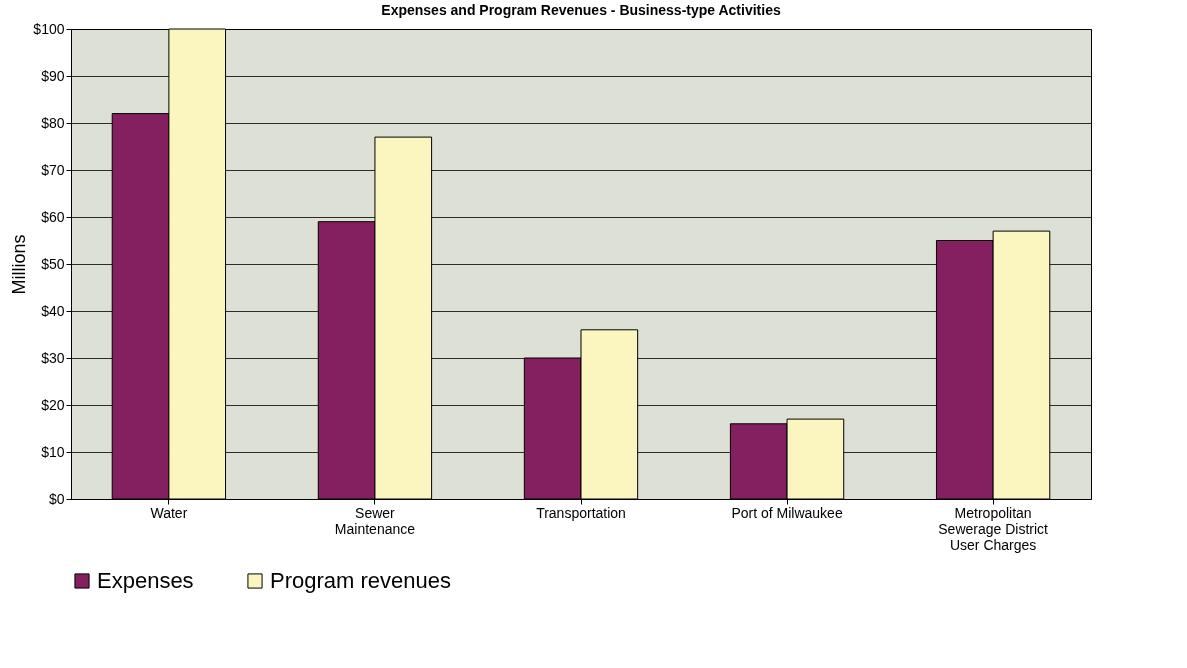  What do you see at coordinates (53, 451) in the screenshot?
I see `y-tick-label: $10` at bounding box center [53, 451].